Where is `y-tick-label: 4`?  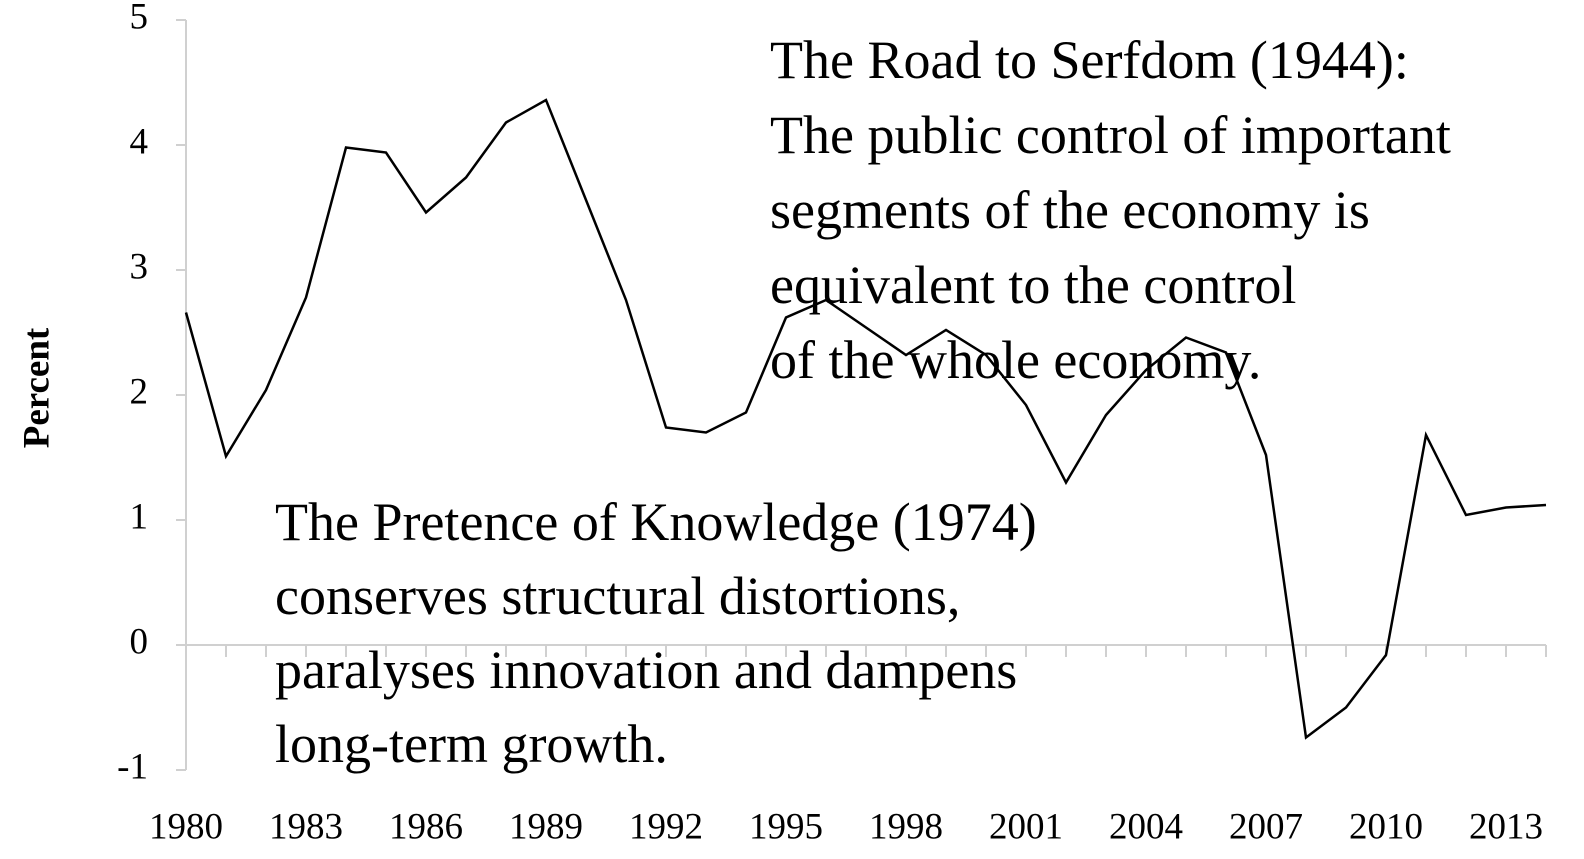
y-tick-label: 4 is located at coordinates (139, 141).